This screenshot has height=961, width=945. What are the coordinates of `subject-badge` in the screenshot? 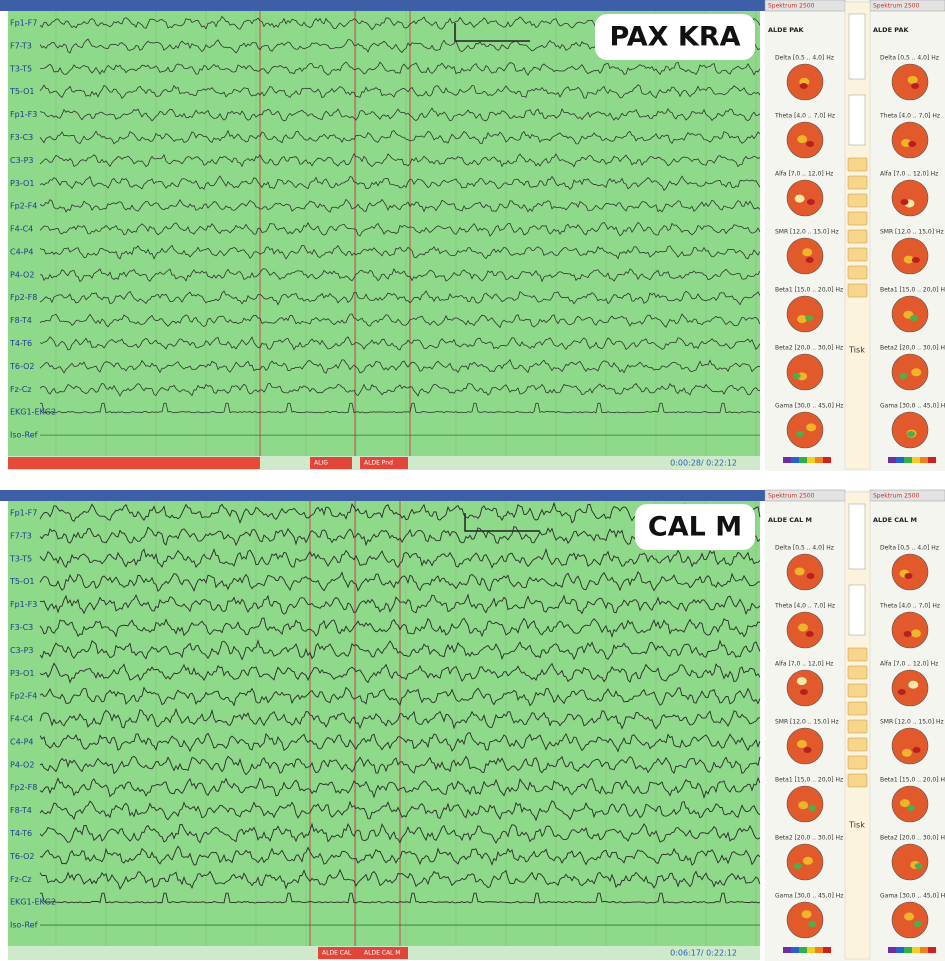 It's located at (675, 37).